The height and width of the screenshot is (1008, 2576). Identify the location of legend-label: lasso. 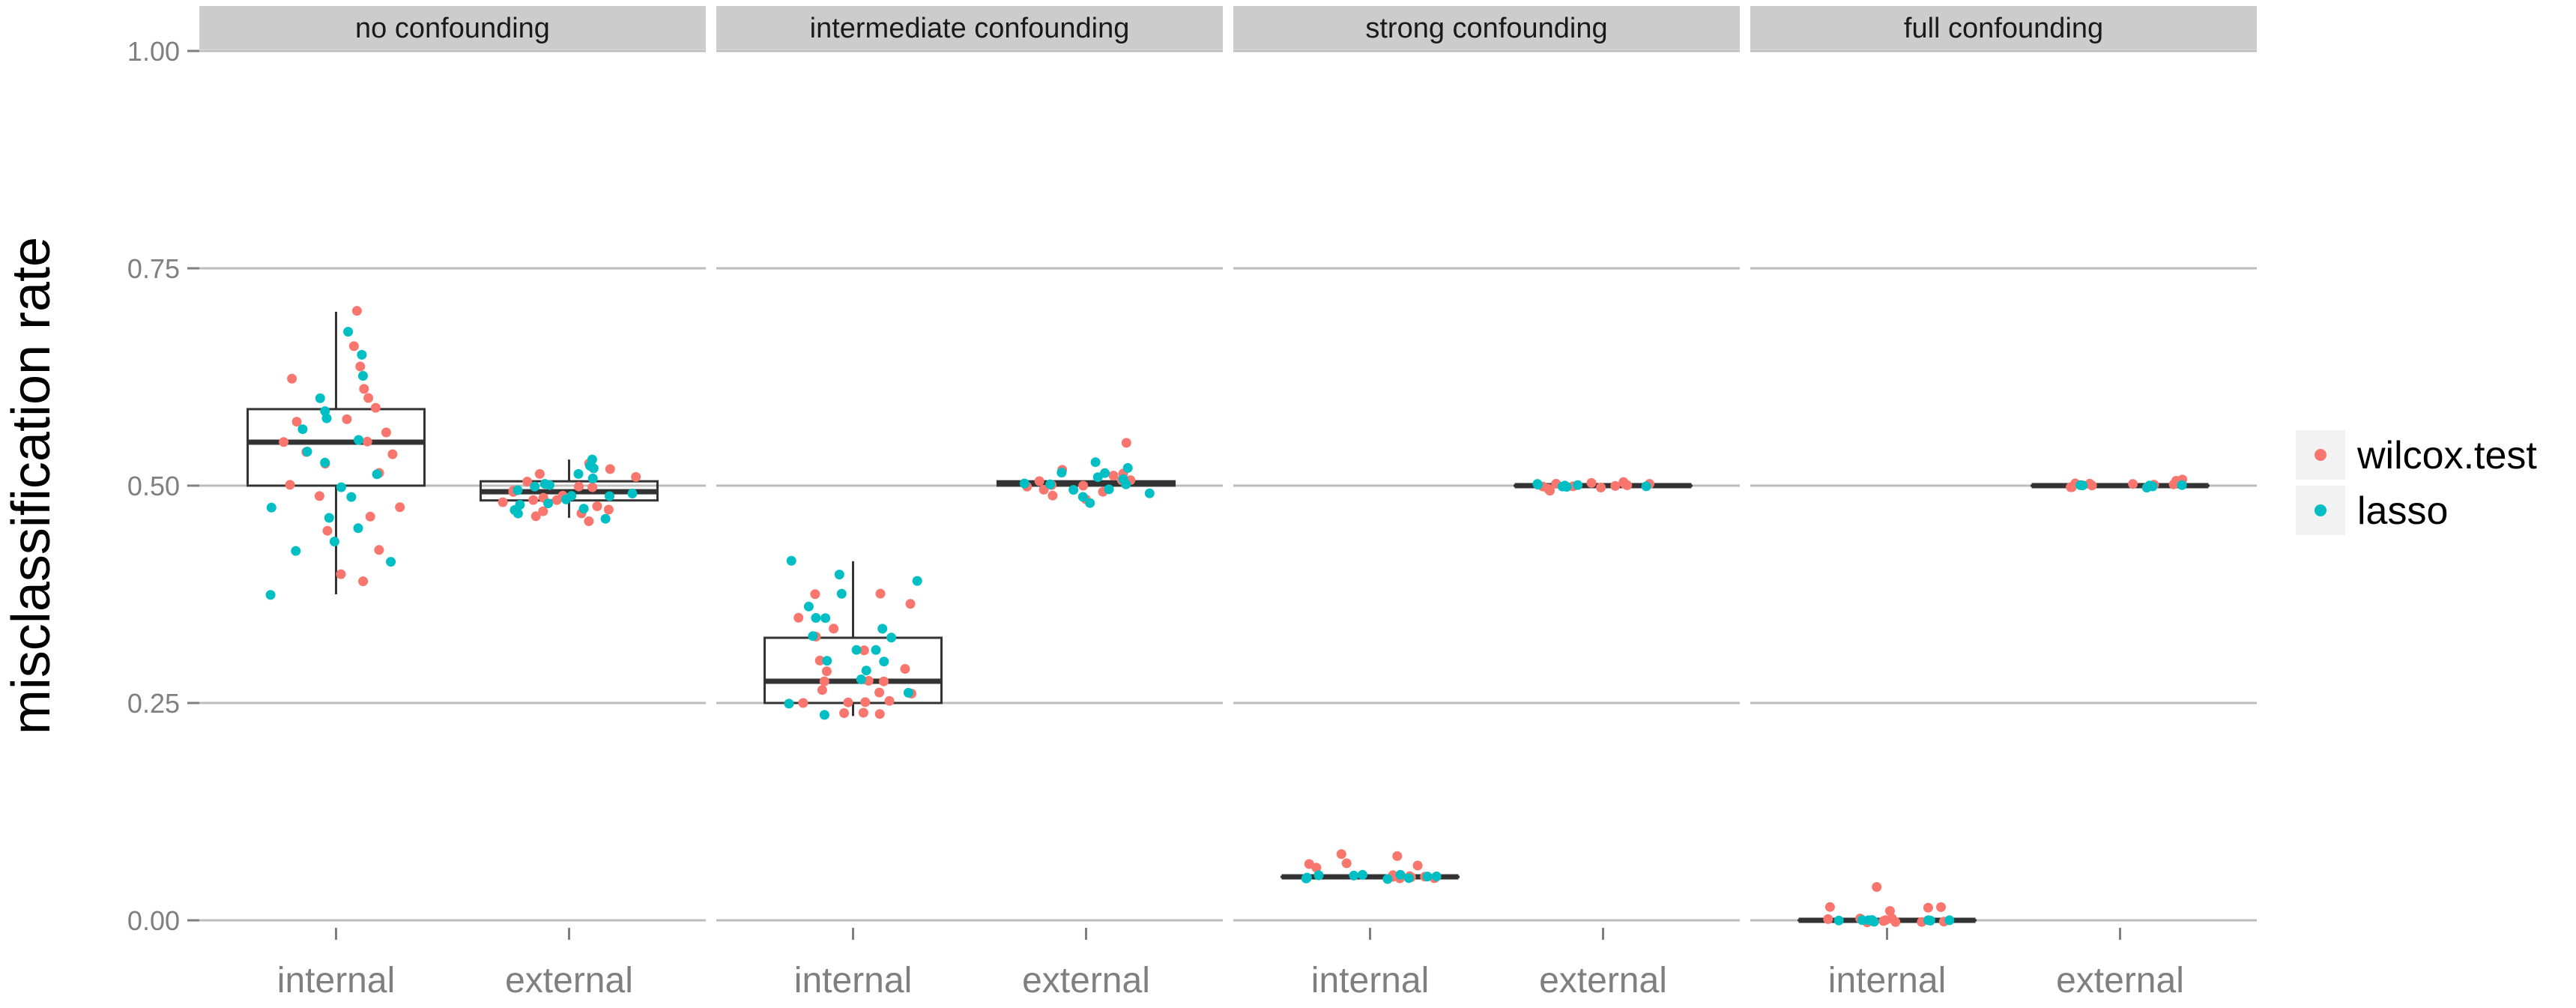
(2402, 511).